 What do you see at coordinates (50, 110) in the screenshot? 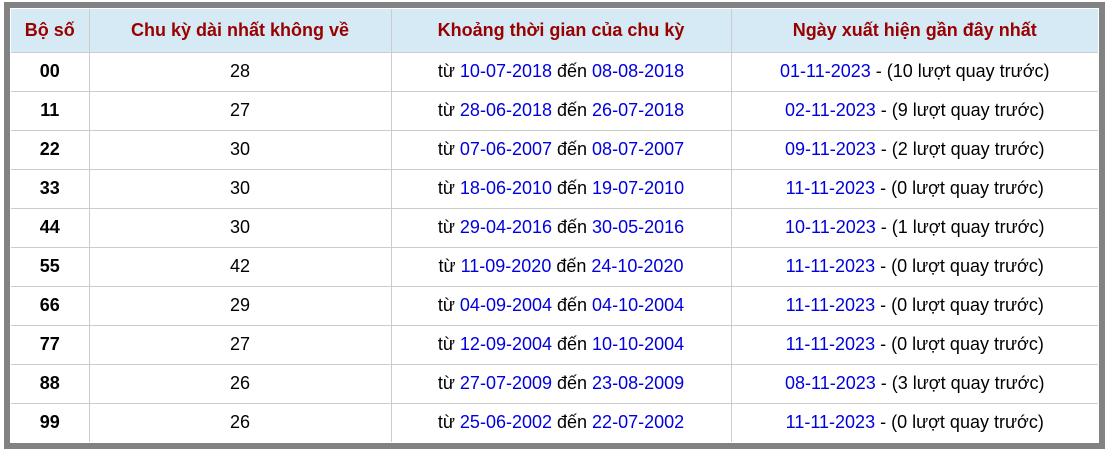
I see `pair-cell: 11` at bounding box center [50, 110].